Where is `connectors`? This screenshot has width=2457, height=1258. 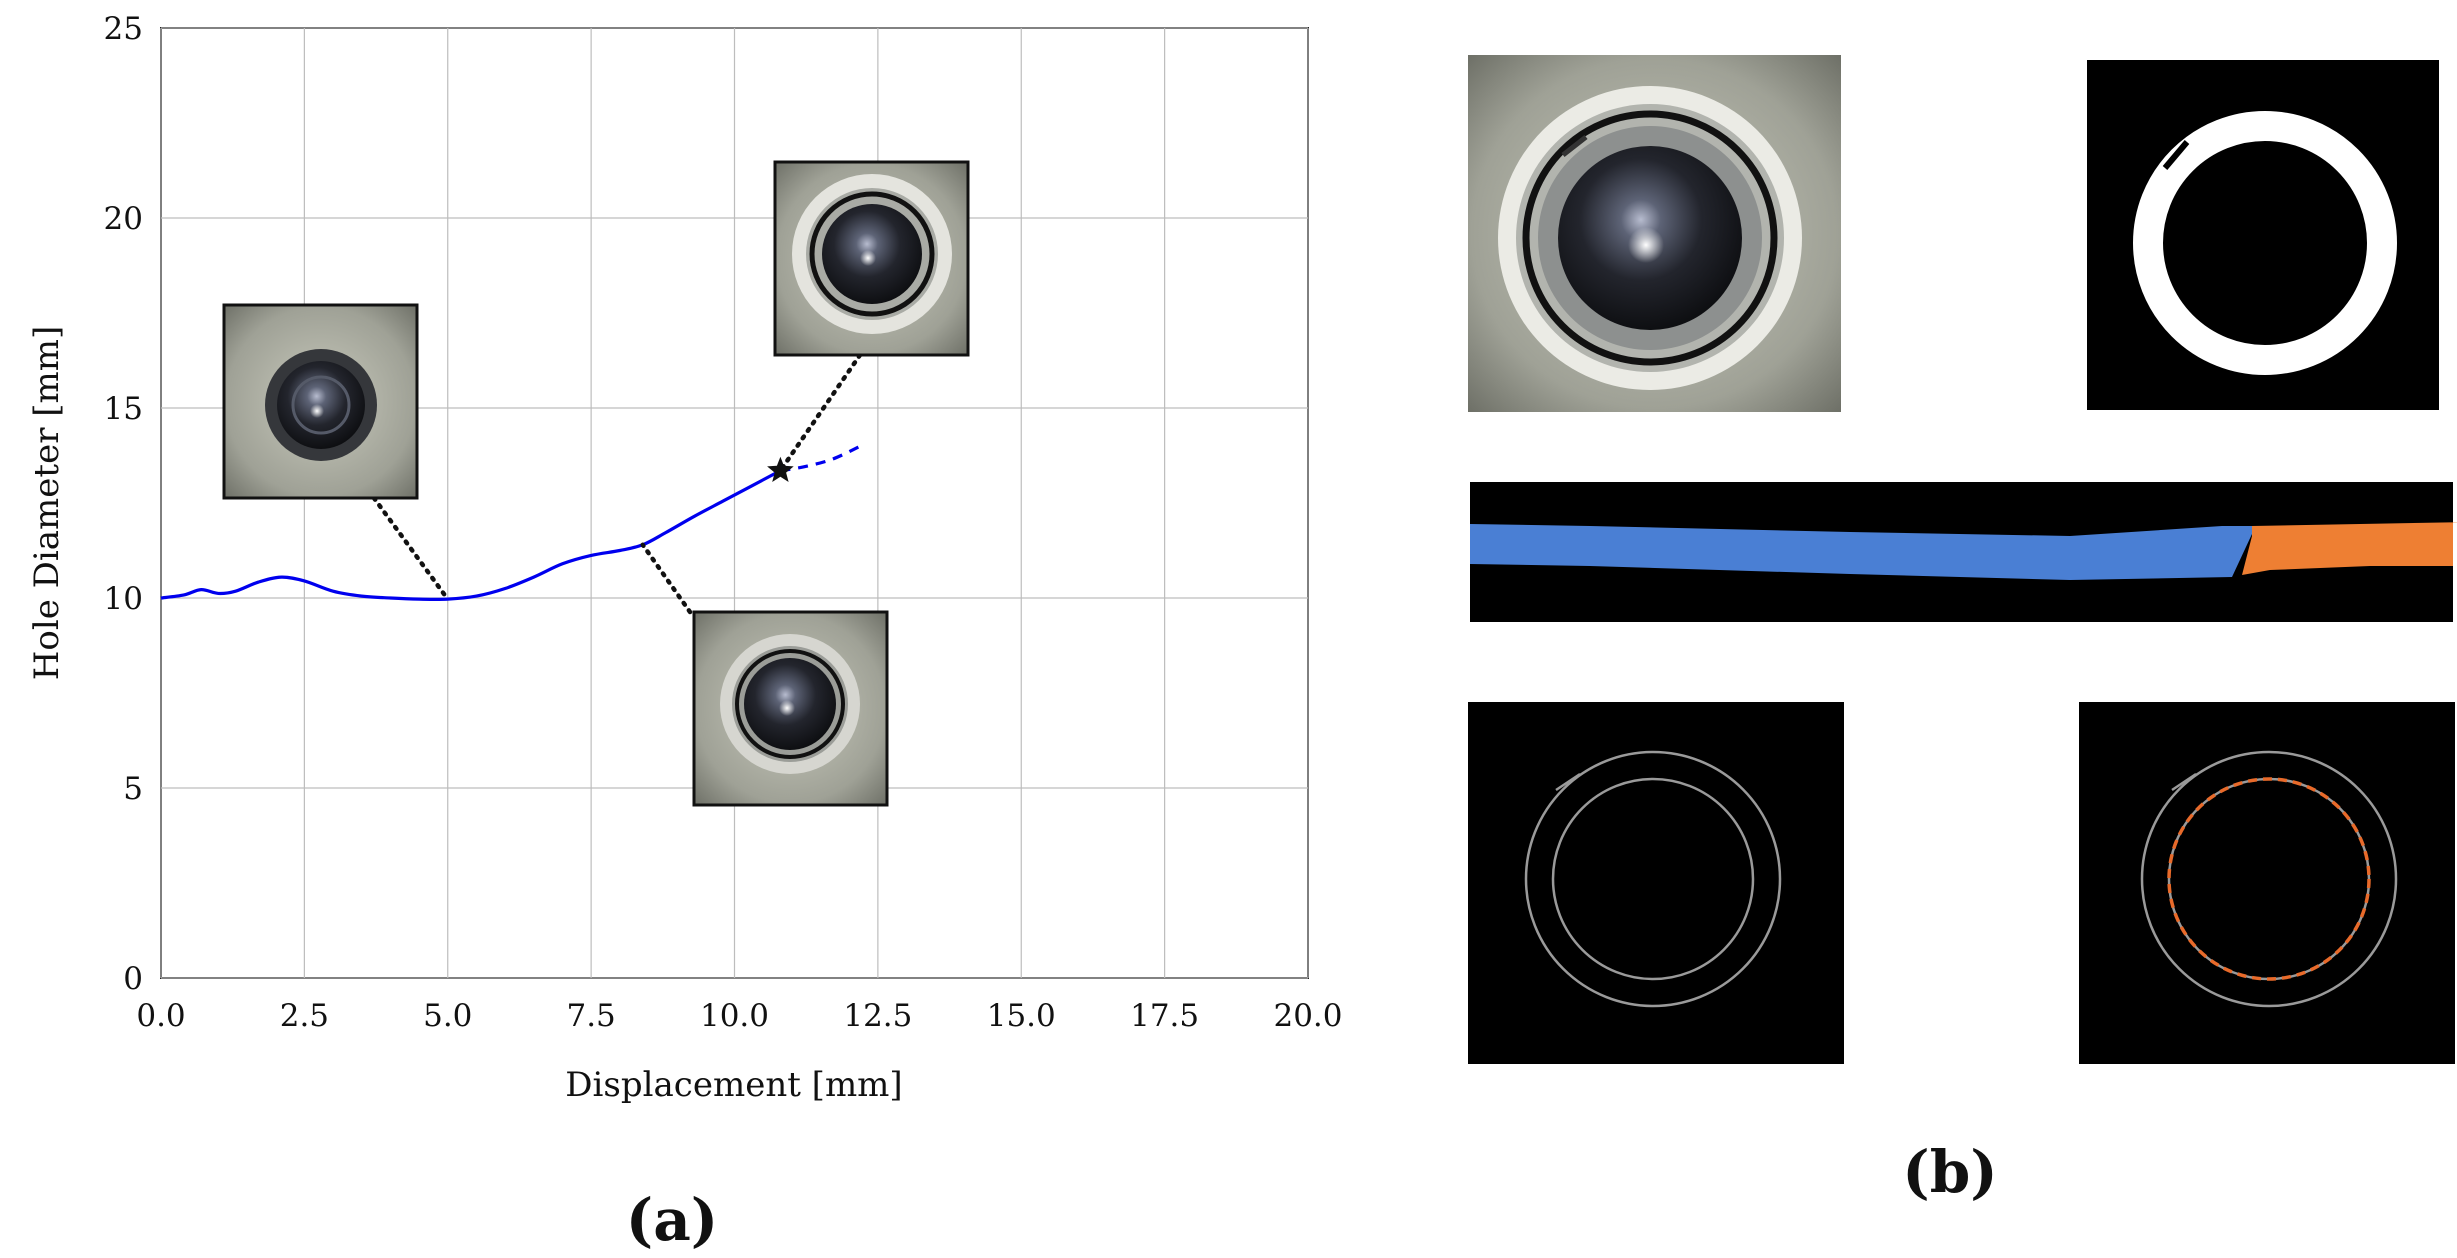
connectors is located at coordinates (617, 483).